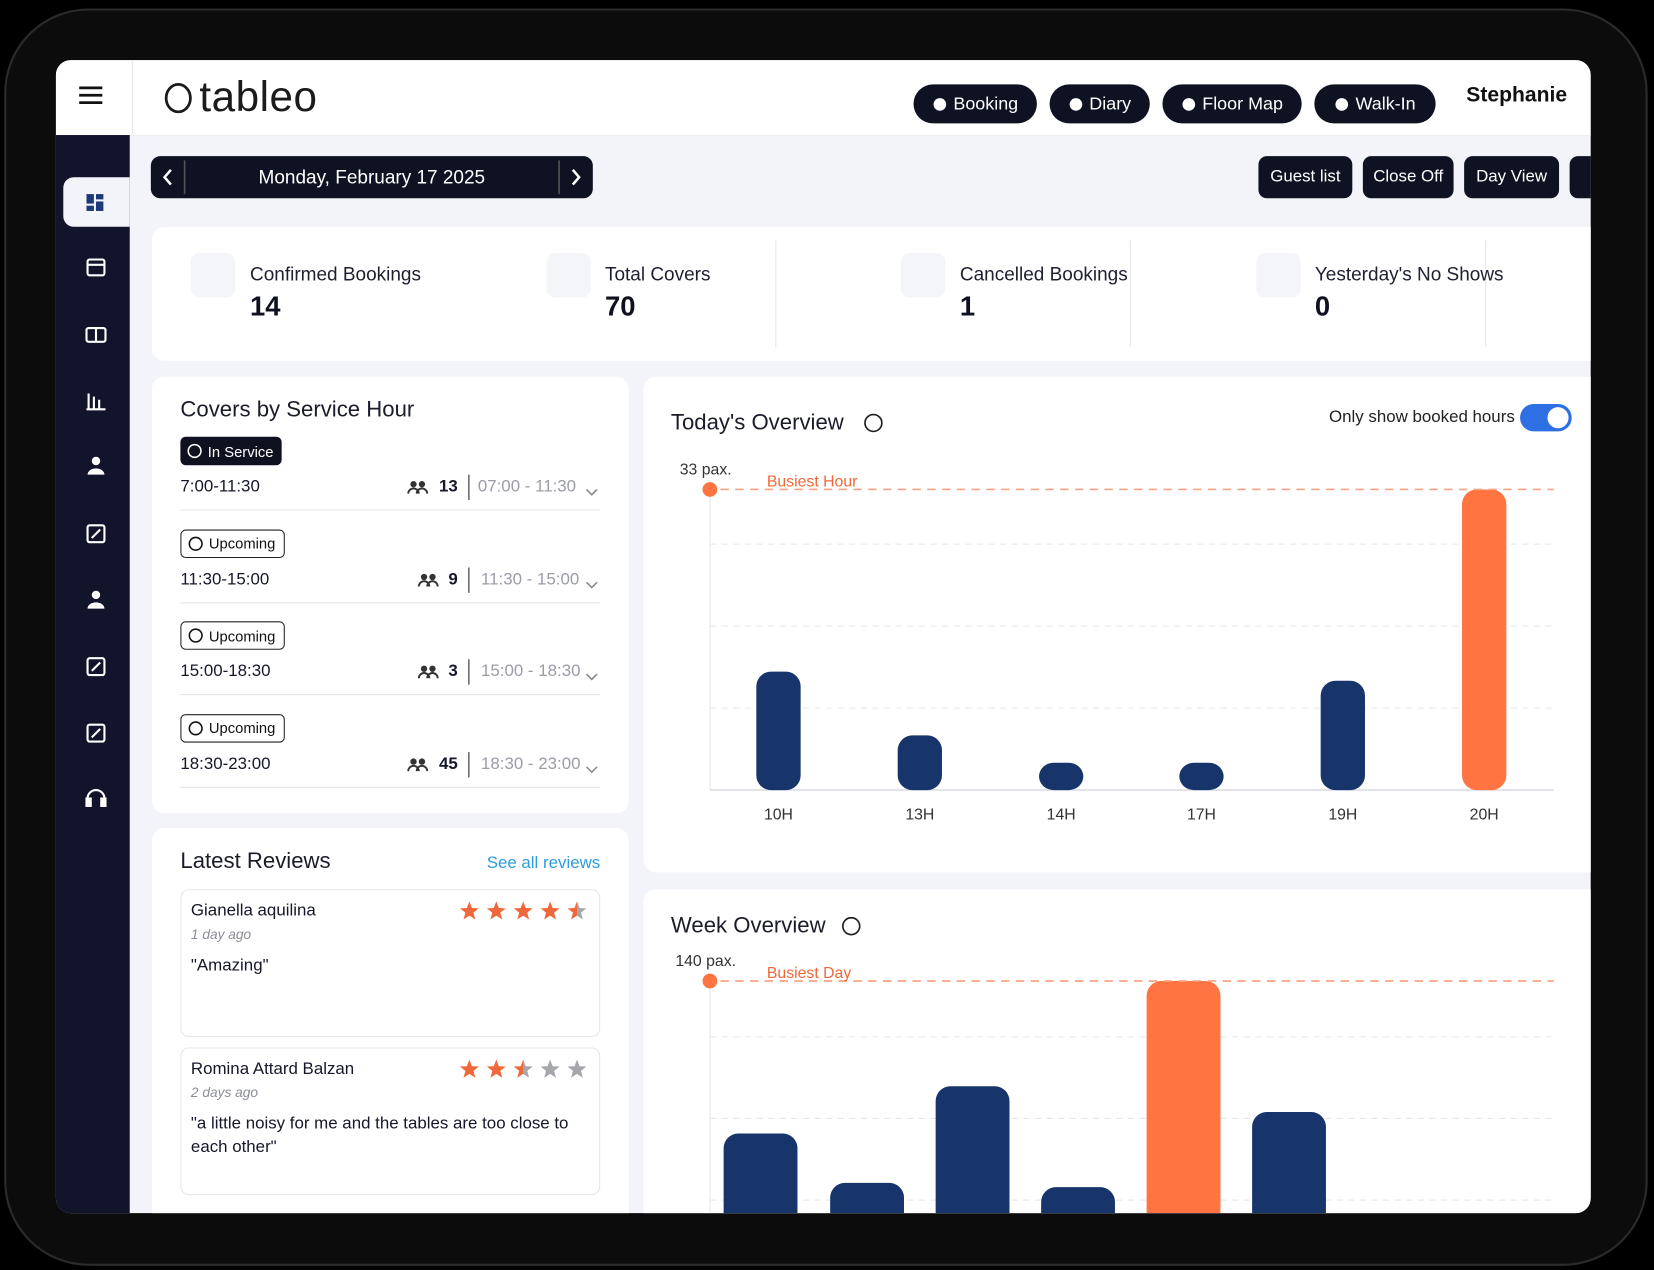 The height and width of the screenshot is (1270, 1654). I want to click on card-title: Today's Overview, so click(757, 422).